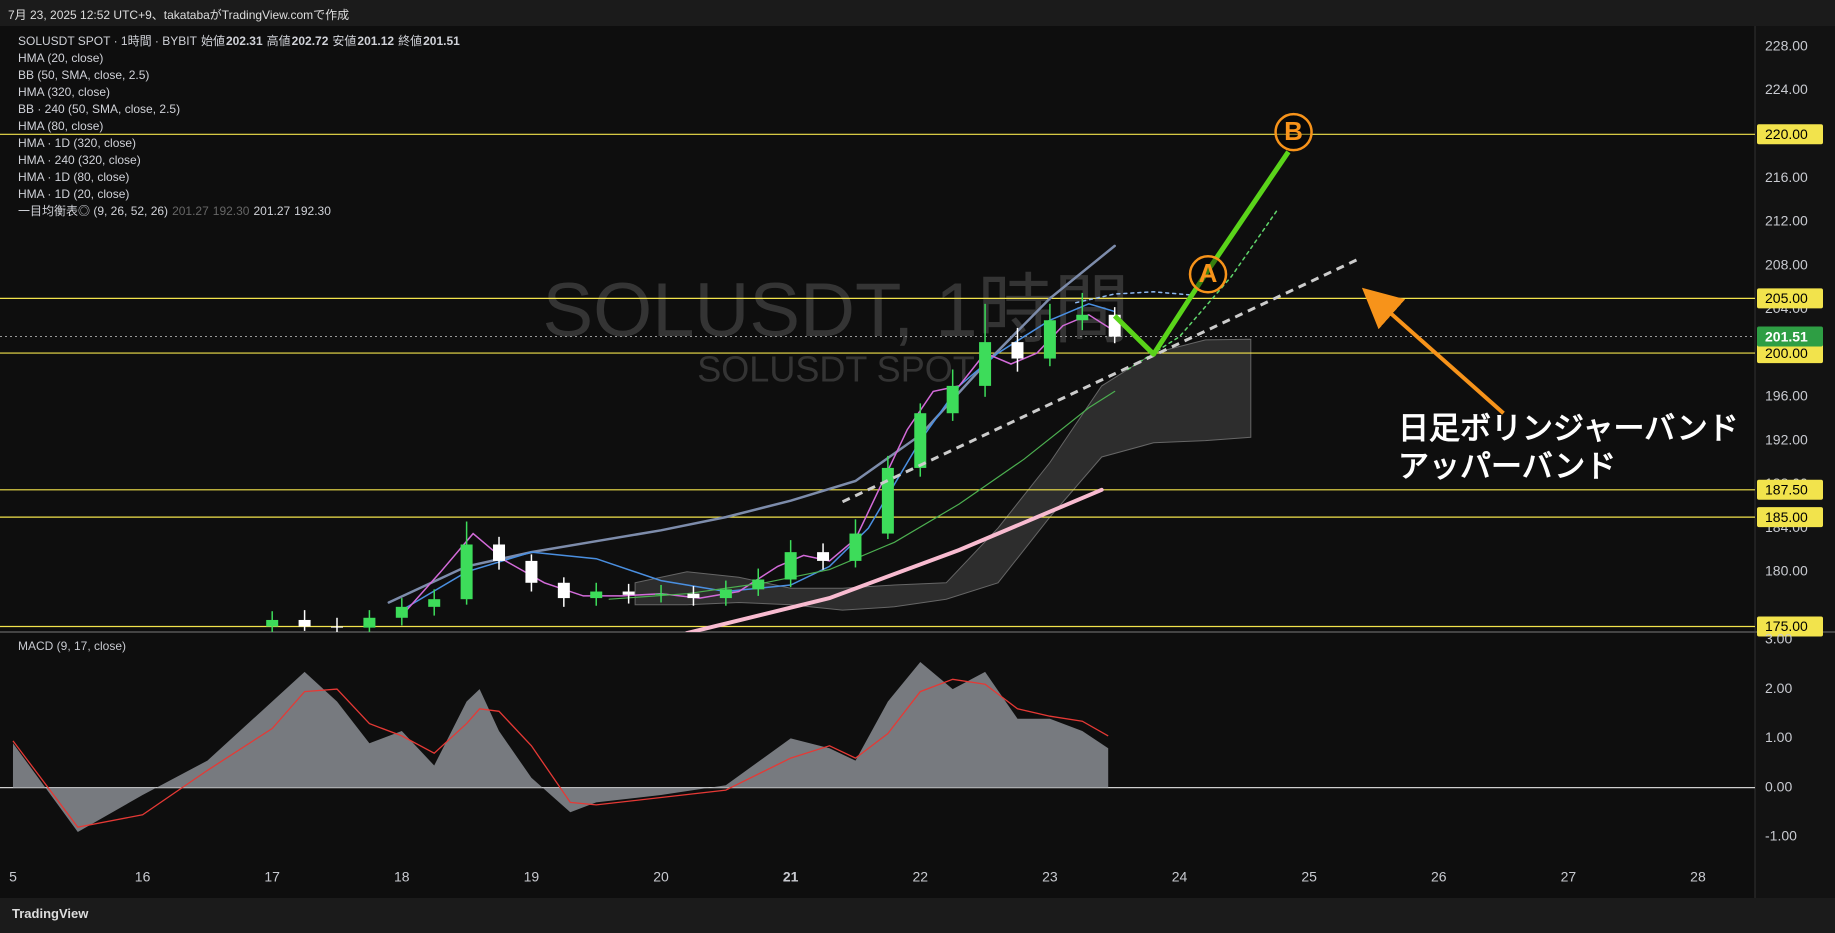  Describe the element at coordinates (835, 310) in the screenshot. I see `watermark: SOLUSDT, 1時間` at that location.